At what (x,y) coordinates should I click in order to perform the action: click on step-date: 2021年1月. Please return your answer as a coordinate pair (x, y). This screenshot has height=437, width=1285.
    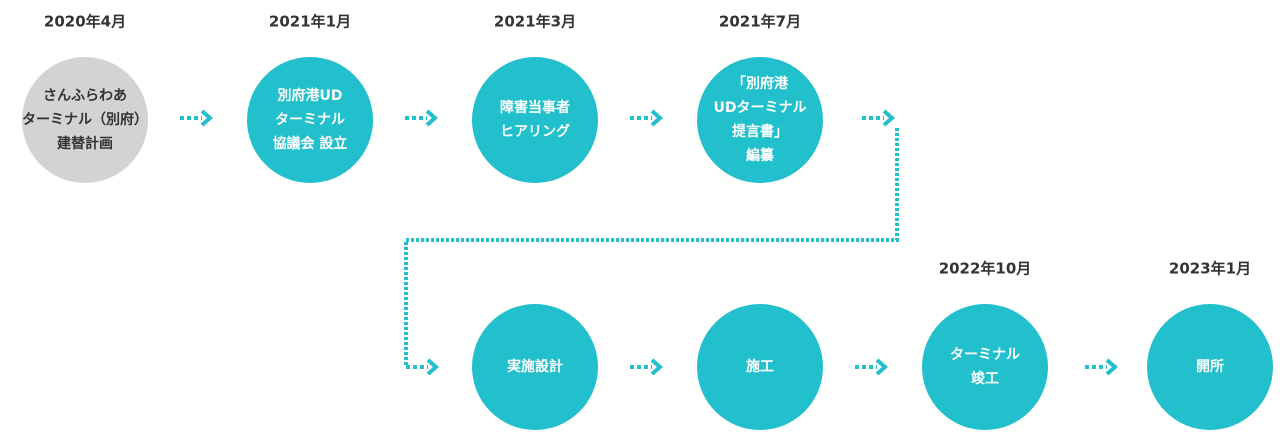
    Looking at the image, I should click on (310, 22).